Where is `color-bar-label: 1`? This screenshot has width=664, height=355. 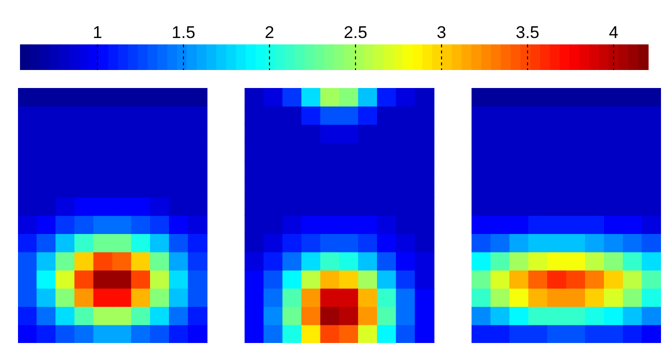 color-bar-label: 1 is located at coordinates (97, 32).